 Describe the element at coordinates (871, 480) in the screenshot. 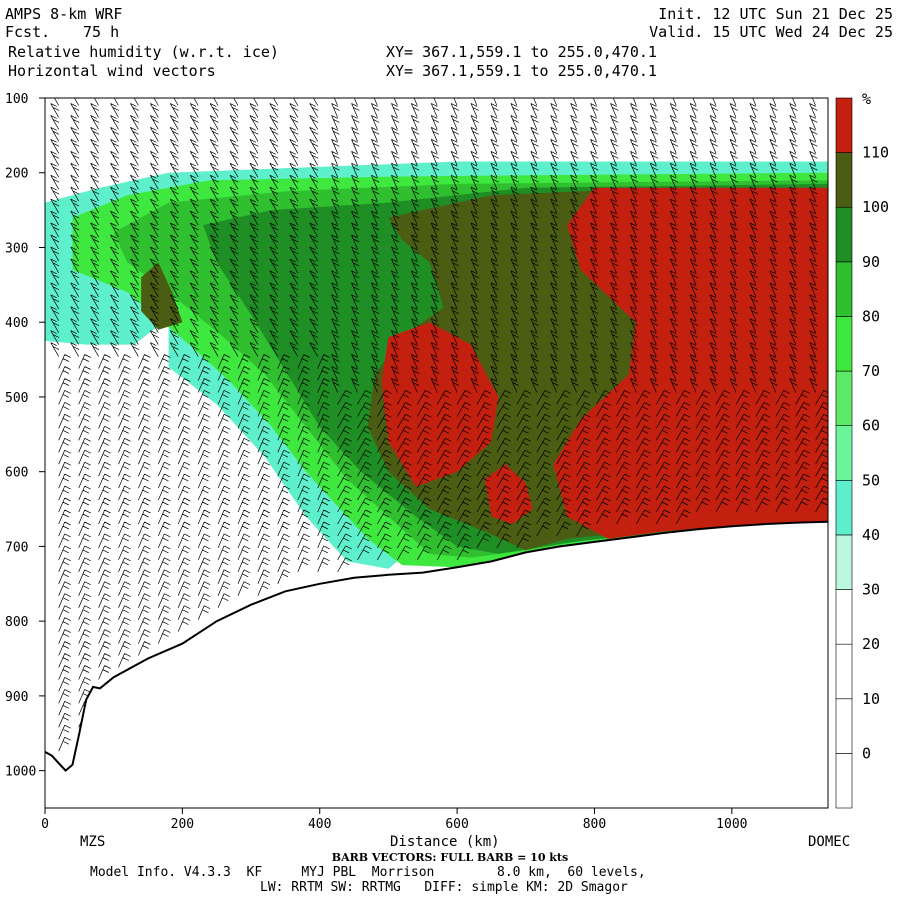

I see `colorbar-tick-label: 50` at that location.